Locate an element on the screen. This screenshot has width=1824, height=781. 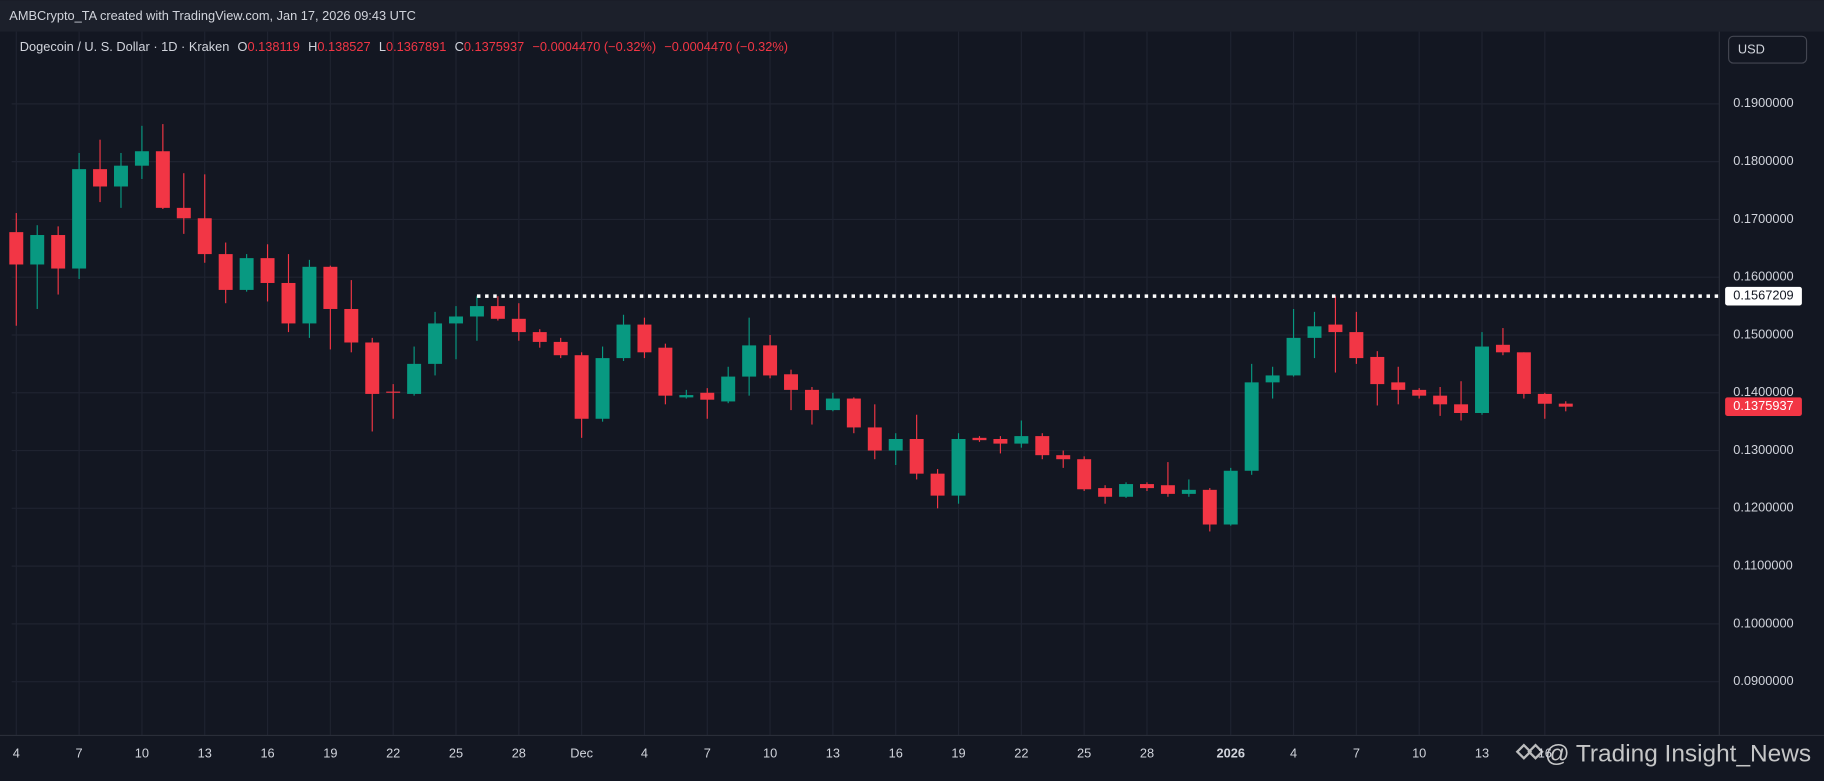
level-tag is located at coordinates (1763, 296).